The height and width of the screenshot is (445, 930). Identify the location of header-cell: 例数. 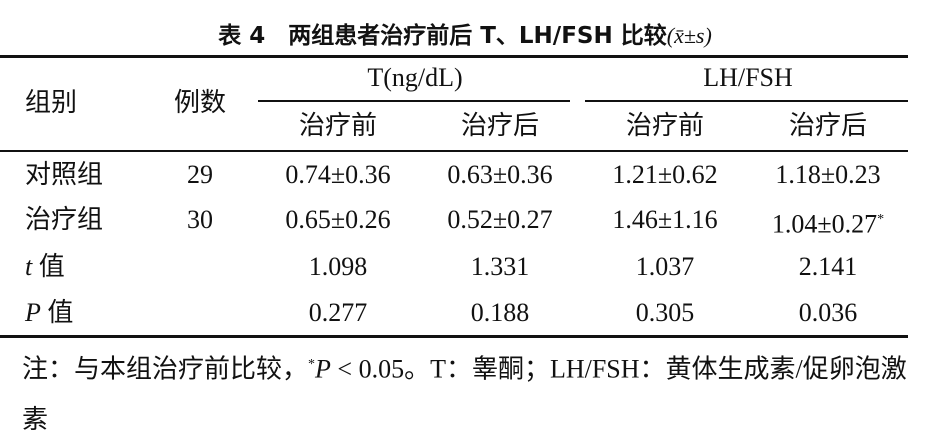
(200, 102).